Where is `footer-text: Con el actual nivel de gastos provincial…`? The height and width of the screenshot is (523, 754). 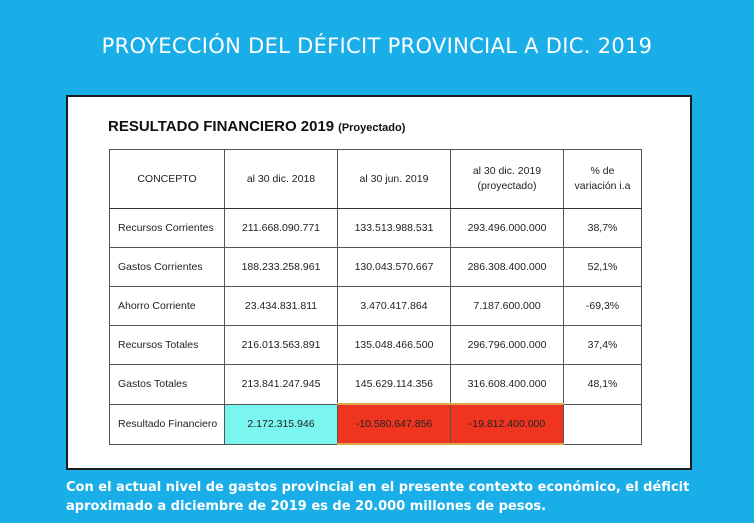
footer-text: Con el actual nivel de gastos provincial… is located at coordinates (386, 497).